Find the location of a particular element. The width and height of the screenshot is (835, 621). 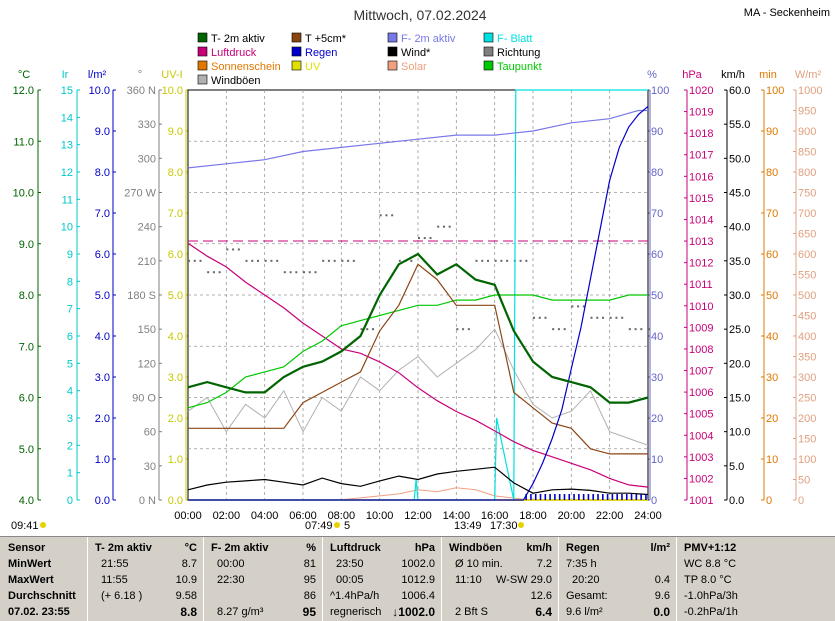

uv-tick-label: 9.0 is located at coordinates (175, 132).